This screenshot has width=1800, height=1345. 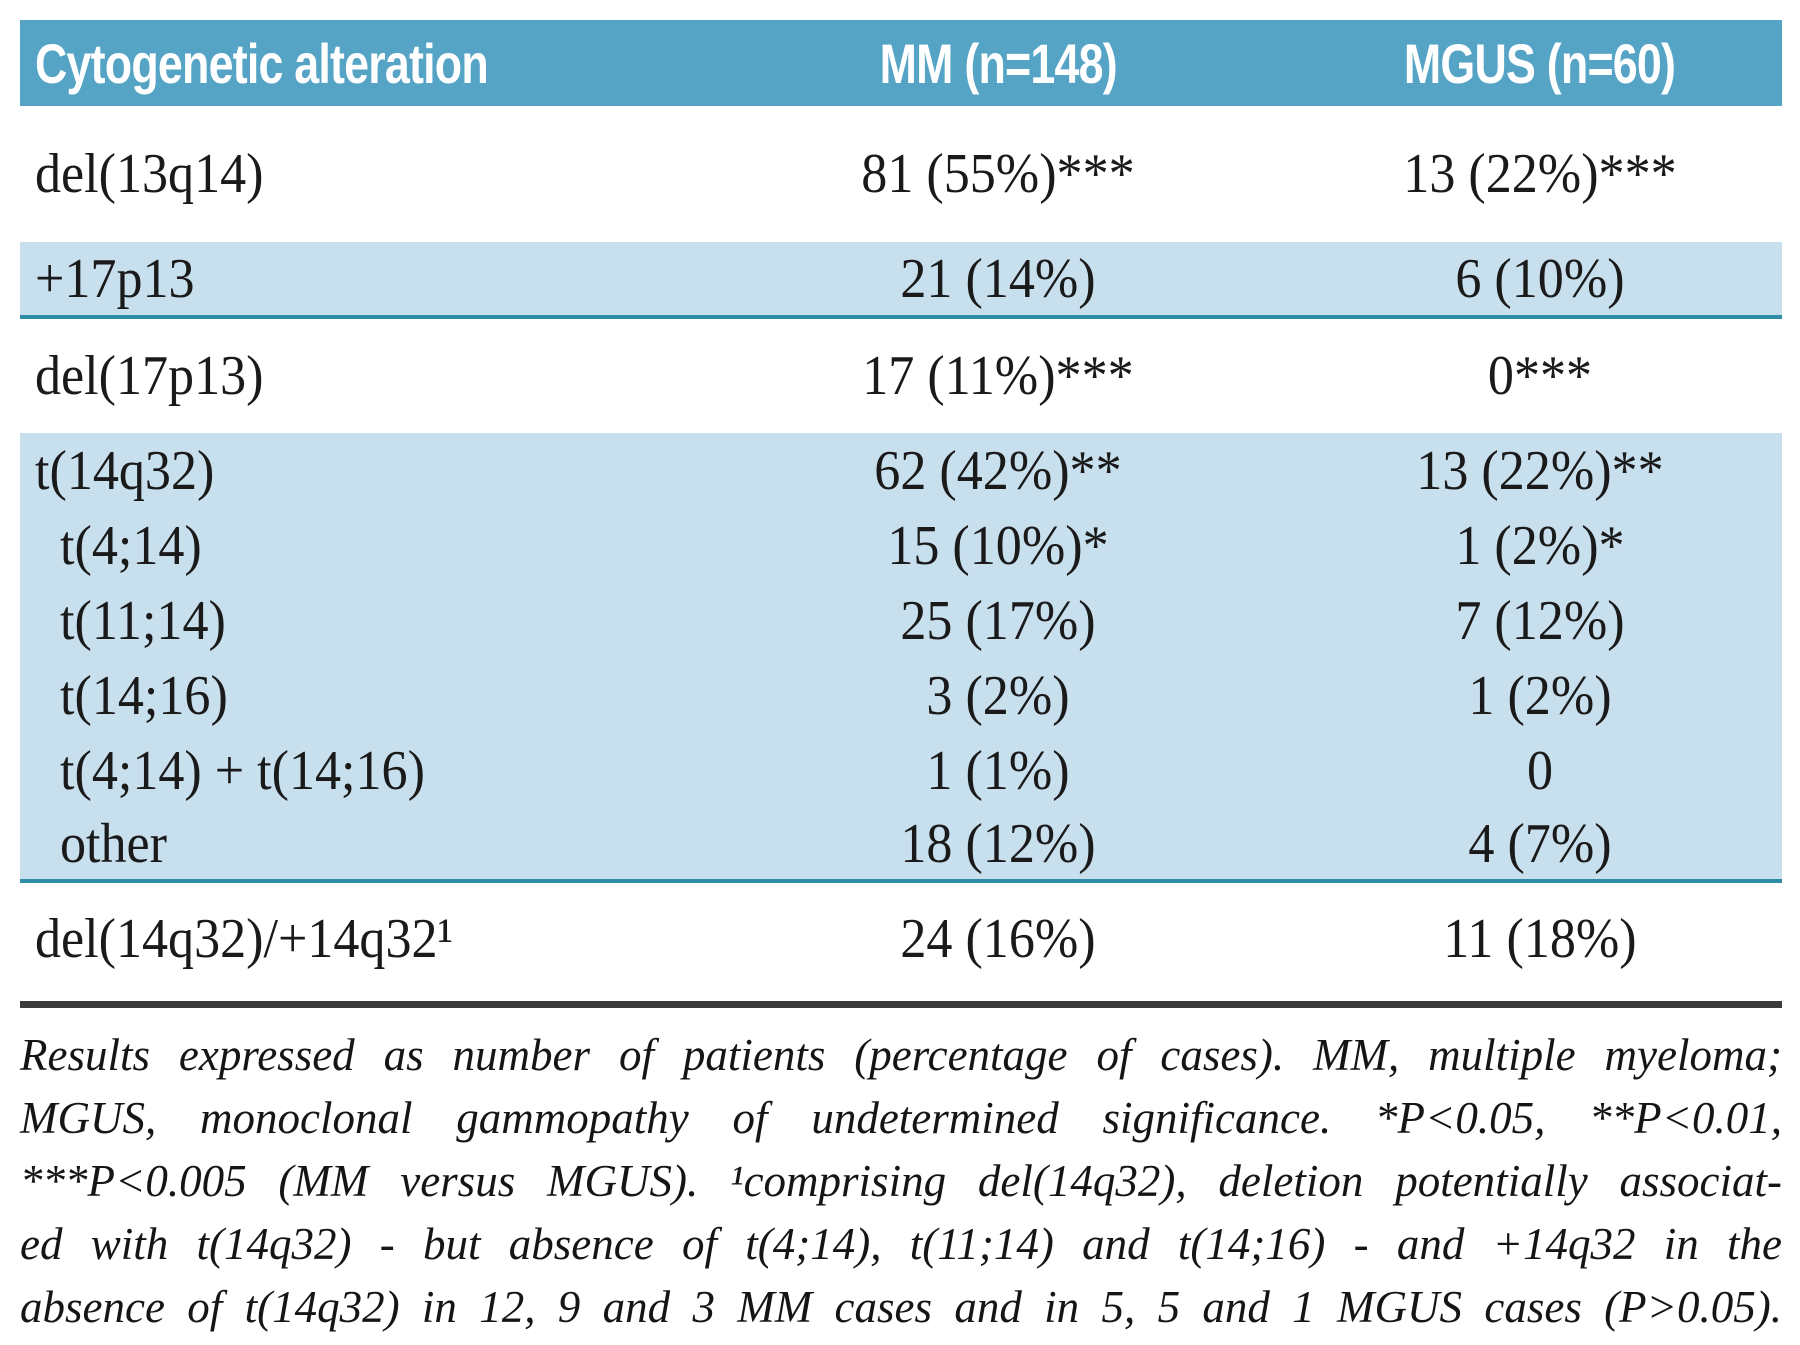 What do you see at coordinates (1540, 939) in the screenshot?
I see `mgus-value: 11 (18%)` at bounding box center [1540, 939].